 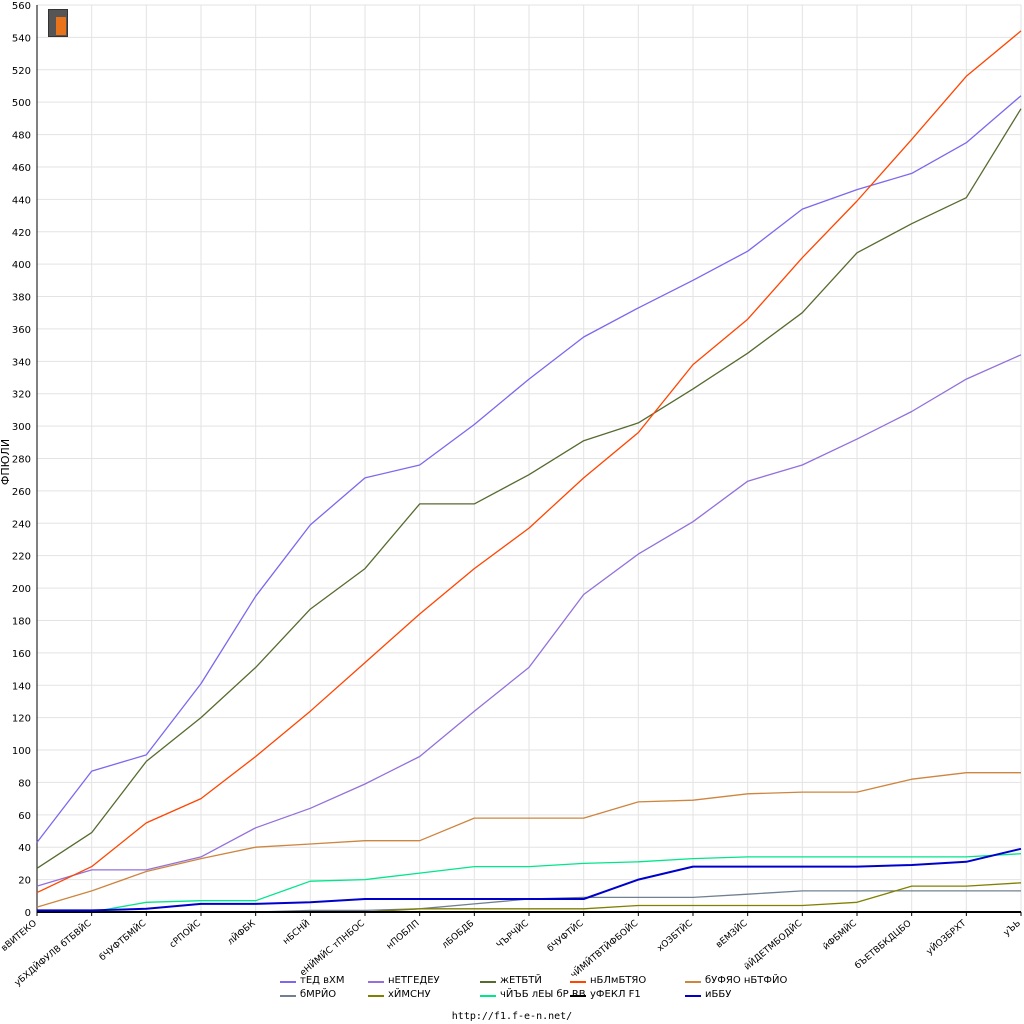 What do you see at coordinates (24, 881) in the screenshot?
I see `y-tick-label: 20` at bounding box center [24, 881].